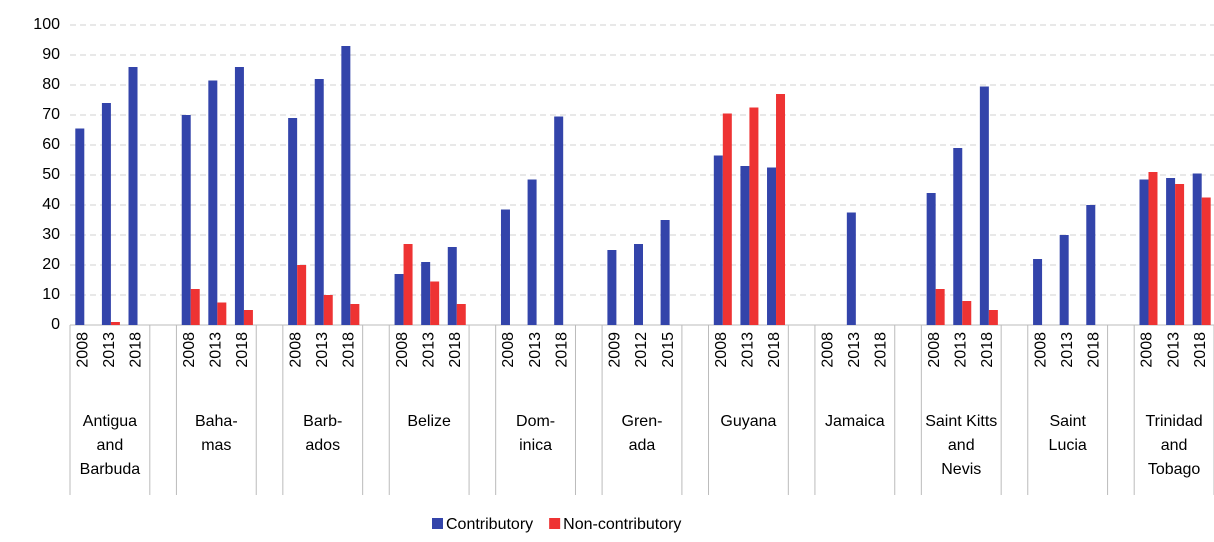 The height and width of the screenshot is (542, 1214). What do you see at coordinates (55, 324) in the screenshot?
I see `y-tick-label: 0` at bounding box center [55, 324].